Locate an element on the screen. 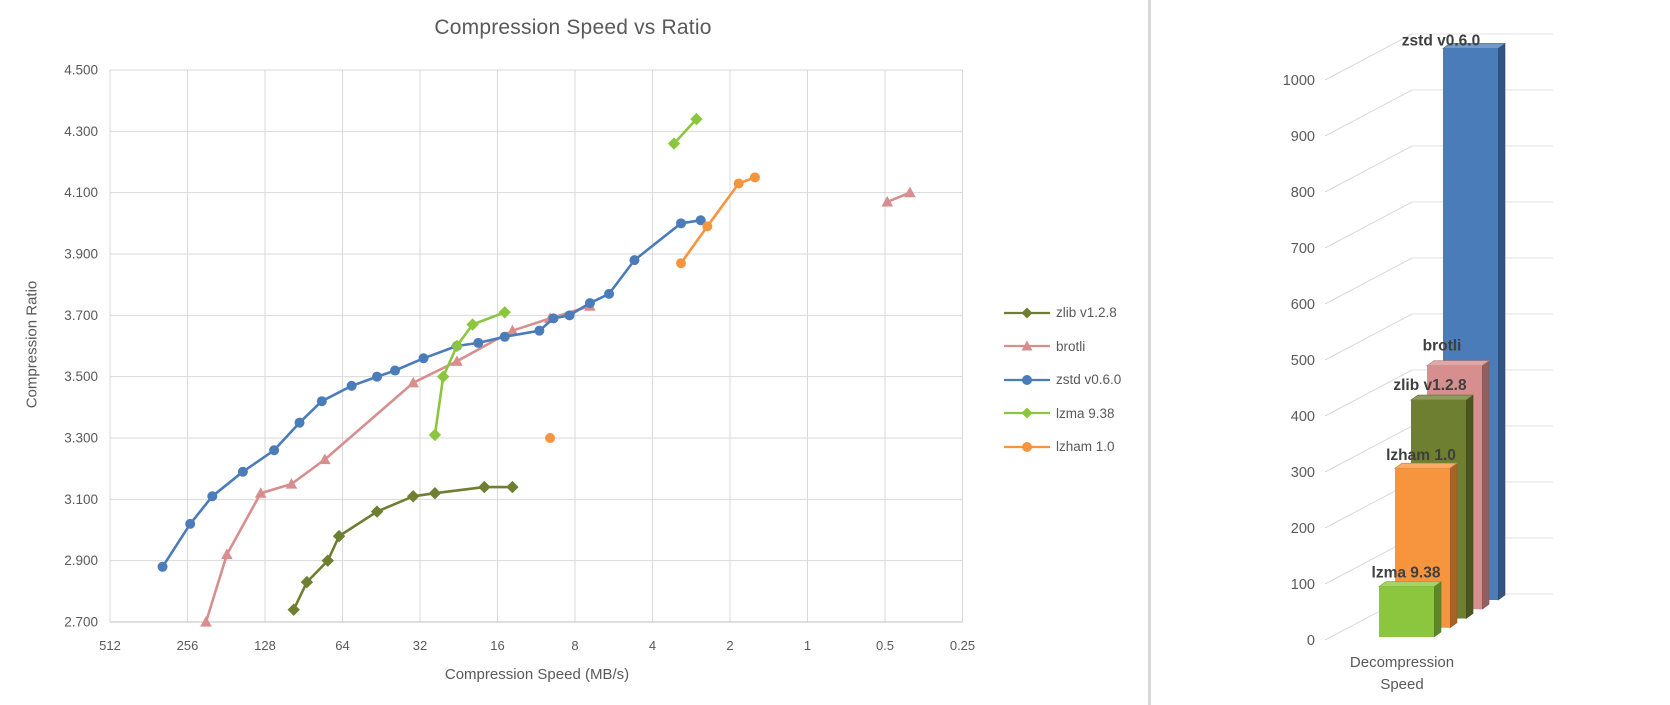  legend-item-lzma-9.38: lzma 9.38 is located at coordinates (1062, 414).